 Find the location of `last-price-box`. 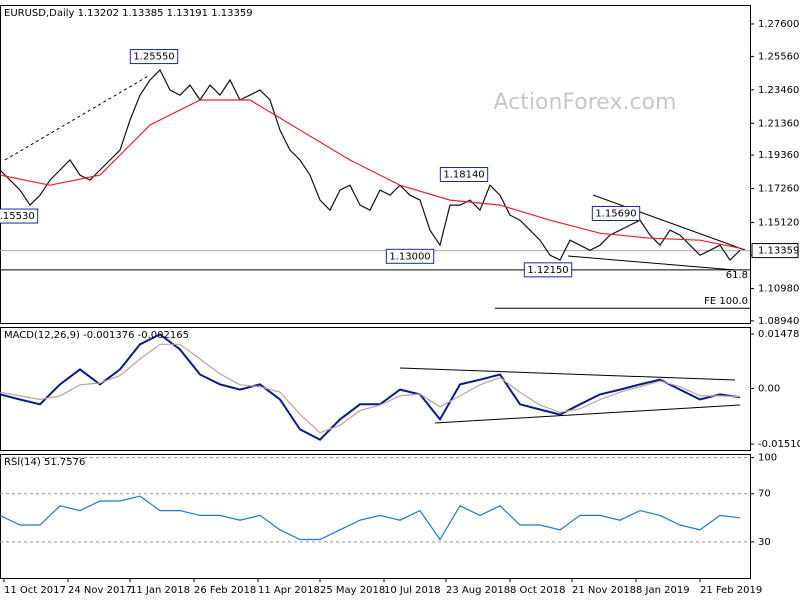

last-price-box is located at coordinates (775, 251).